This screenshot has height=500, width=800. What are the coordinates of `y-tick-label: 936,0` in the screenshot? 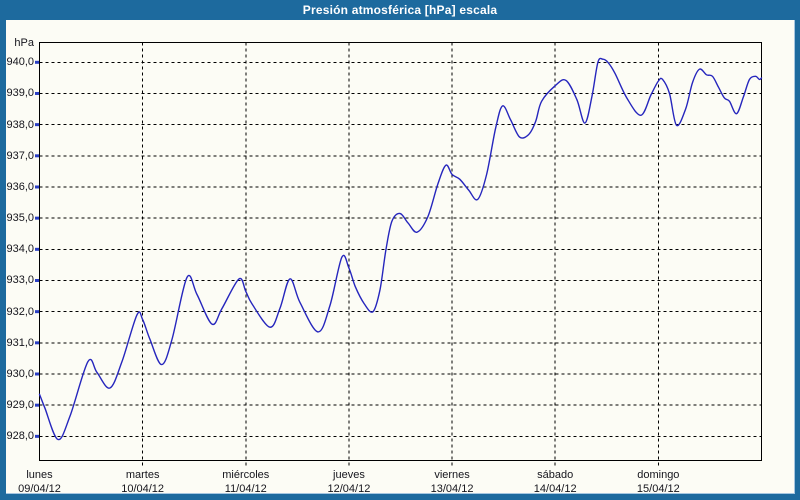 It's located at (20, 186).